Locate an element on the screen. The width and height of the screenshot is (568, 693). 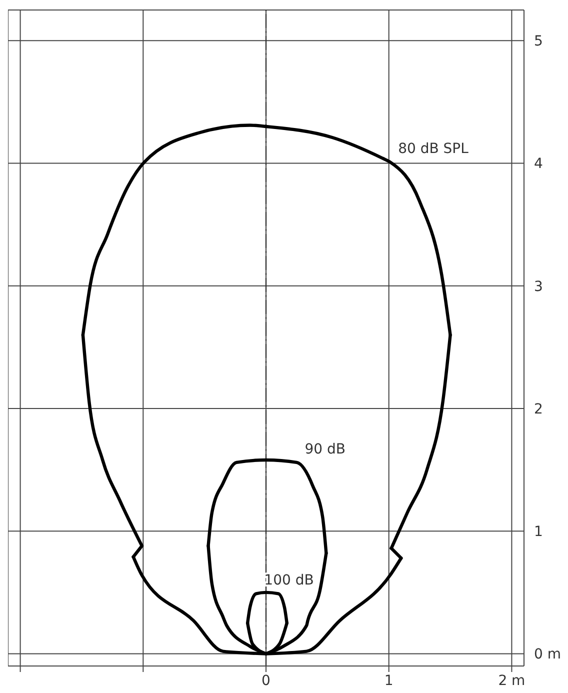
y-tick-label: 1 is located at coordinates (538, 532).